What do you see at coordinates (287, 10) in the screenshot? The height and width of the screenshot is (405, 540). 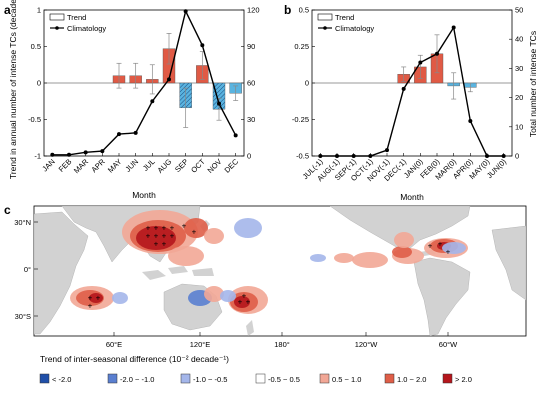 I see `panel-b-letter: b` at bounding box center [287, 10].